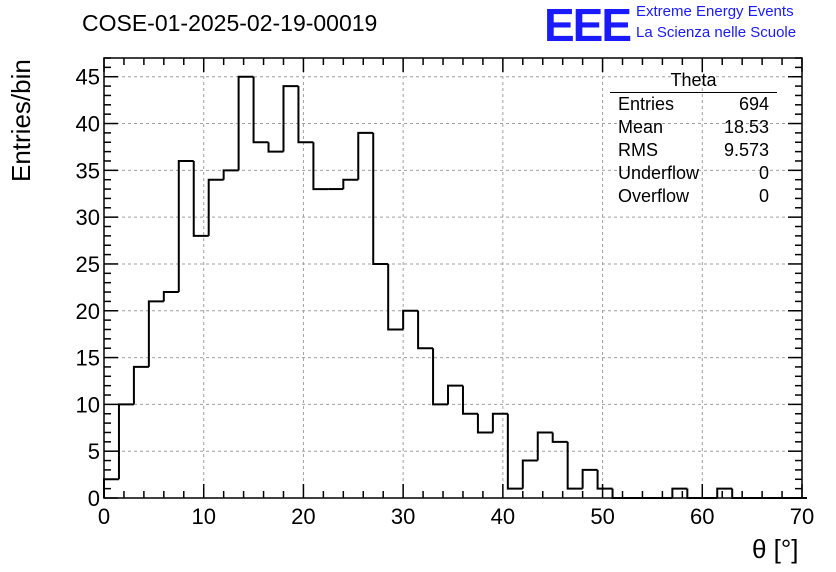 The image size is (836, 572). I want to click on logo-line-2: La Scienza nelle Scuole, so click(716, 32).